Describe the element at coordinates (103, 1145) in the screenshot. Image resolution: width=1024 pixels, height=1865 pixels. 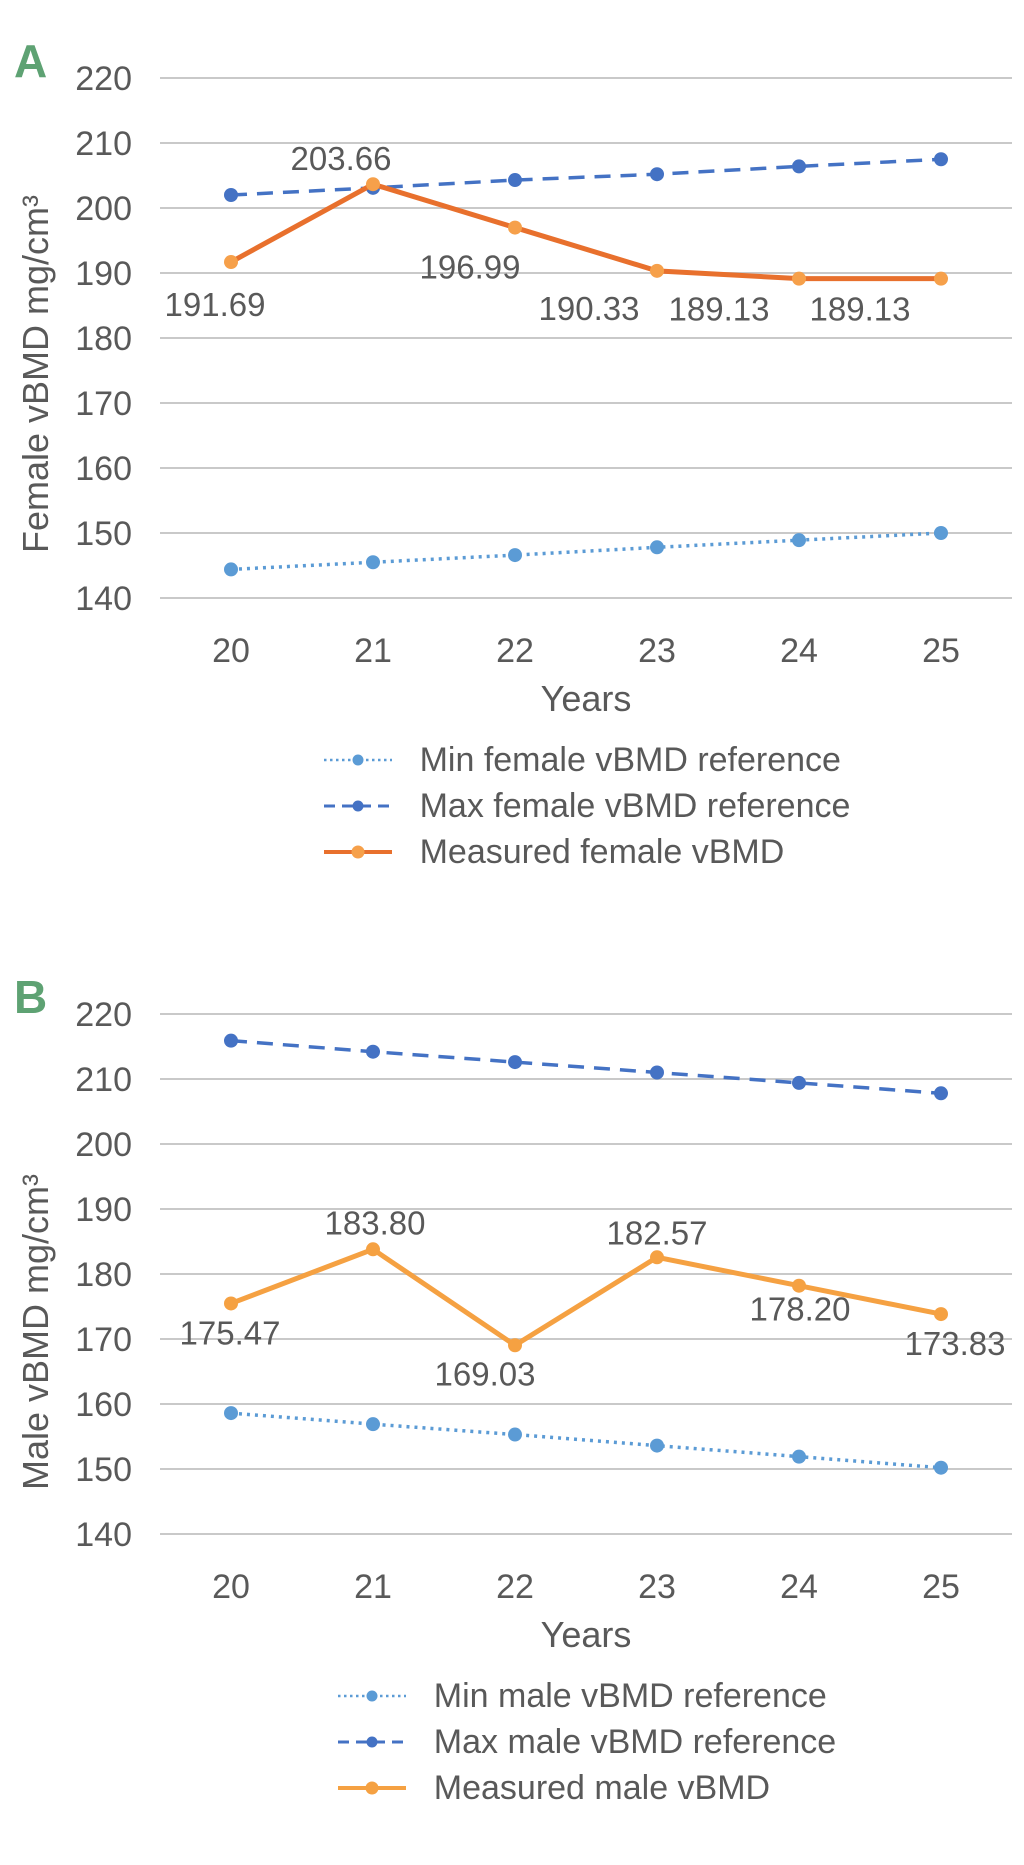
I see `y-tick-label: 200` at that location.